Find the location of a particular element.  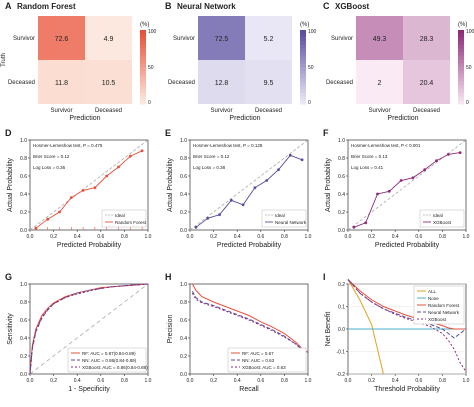

panel-label-c: C is located at coordinates (326, 6).